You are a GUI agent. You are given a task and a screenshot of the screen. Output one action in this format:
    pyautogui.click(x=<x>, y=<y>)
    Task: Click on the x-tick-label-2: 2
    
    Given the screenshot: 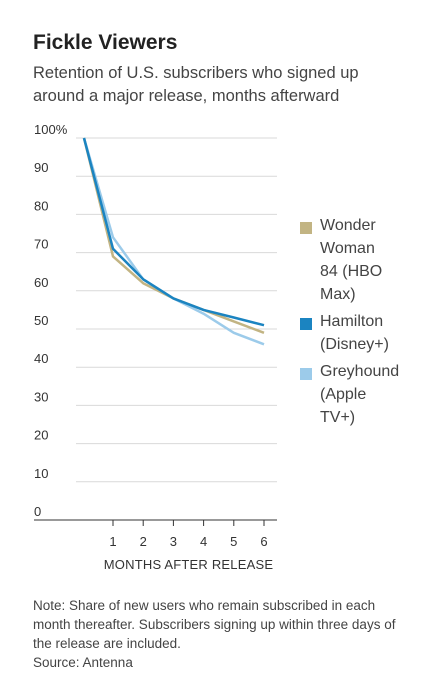 What is the action you would take?
    pyautogui.click(x=143, y=541)
    